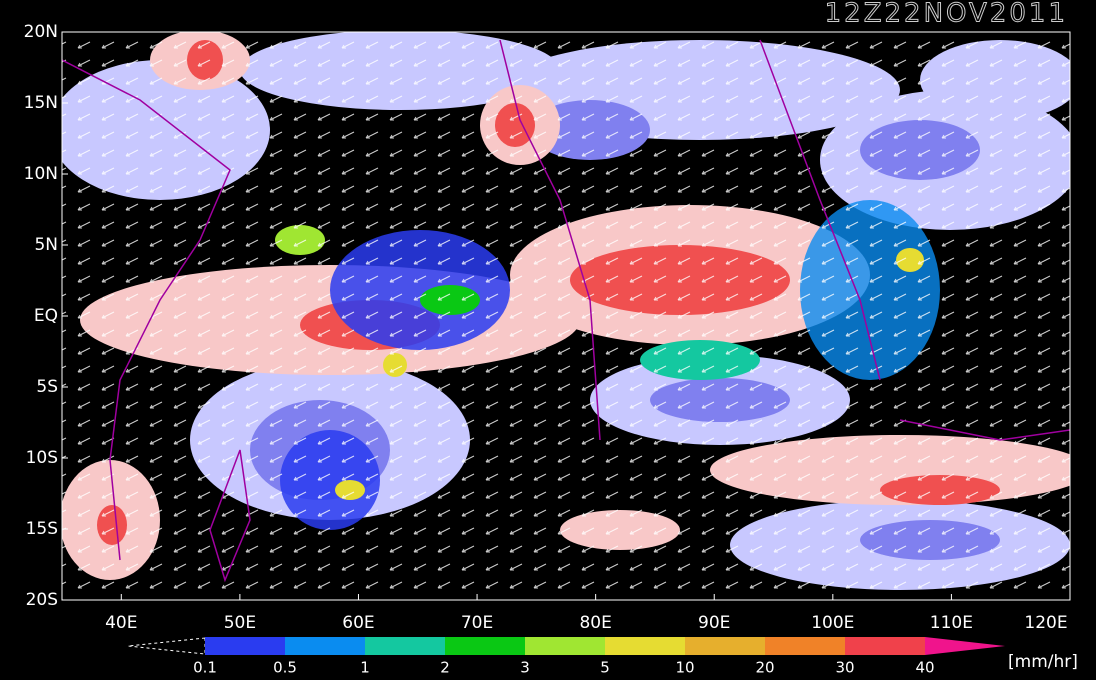 Image resolution: width=1096 pixels, height=680 pixels. I want to click on colorbar-label: 10, so click(684, 668).